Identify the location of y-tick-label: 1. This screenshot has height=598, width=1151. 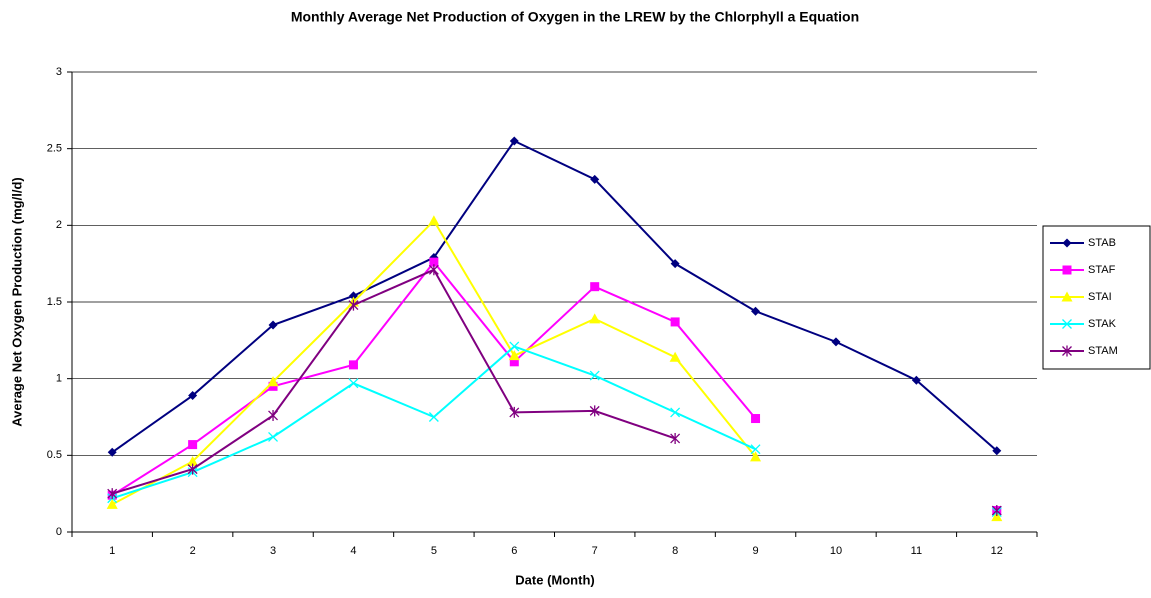
(59, 379).